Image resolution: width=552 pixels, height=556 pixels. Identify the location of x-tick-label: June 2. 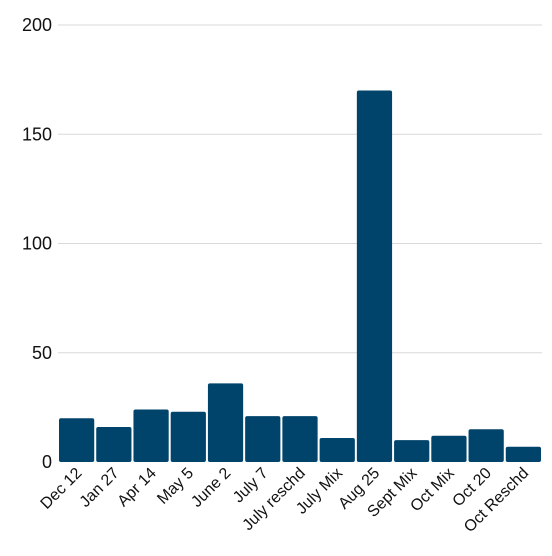
(211, 488).